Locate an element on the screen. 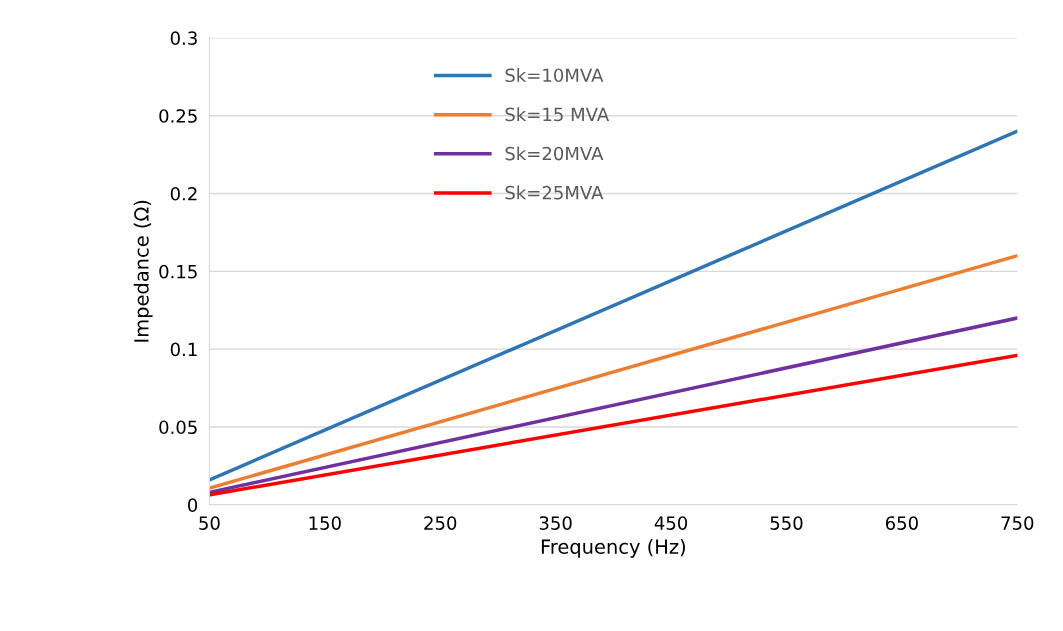 This screenshot has width=1063, height=631. y-tick-label: 0.05 is located at coordinates (178, 427).